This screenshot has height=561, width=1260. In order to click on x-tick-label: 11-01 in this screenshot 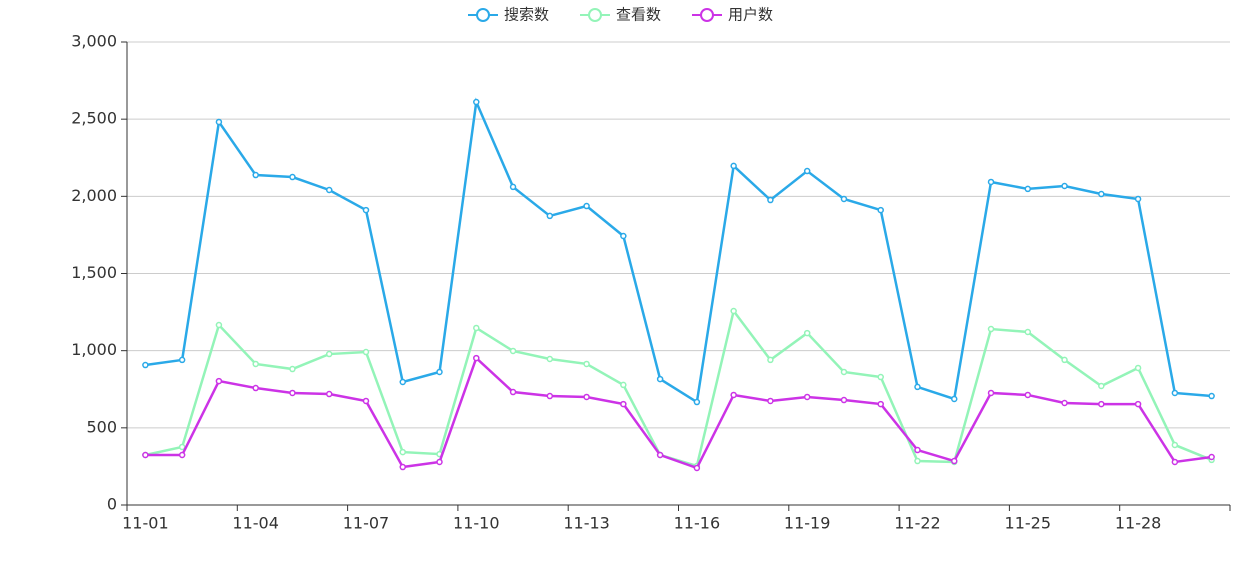, I will do `click(145, 523)`.